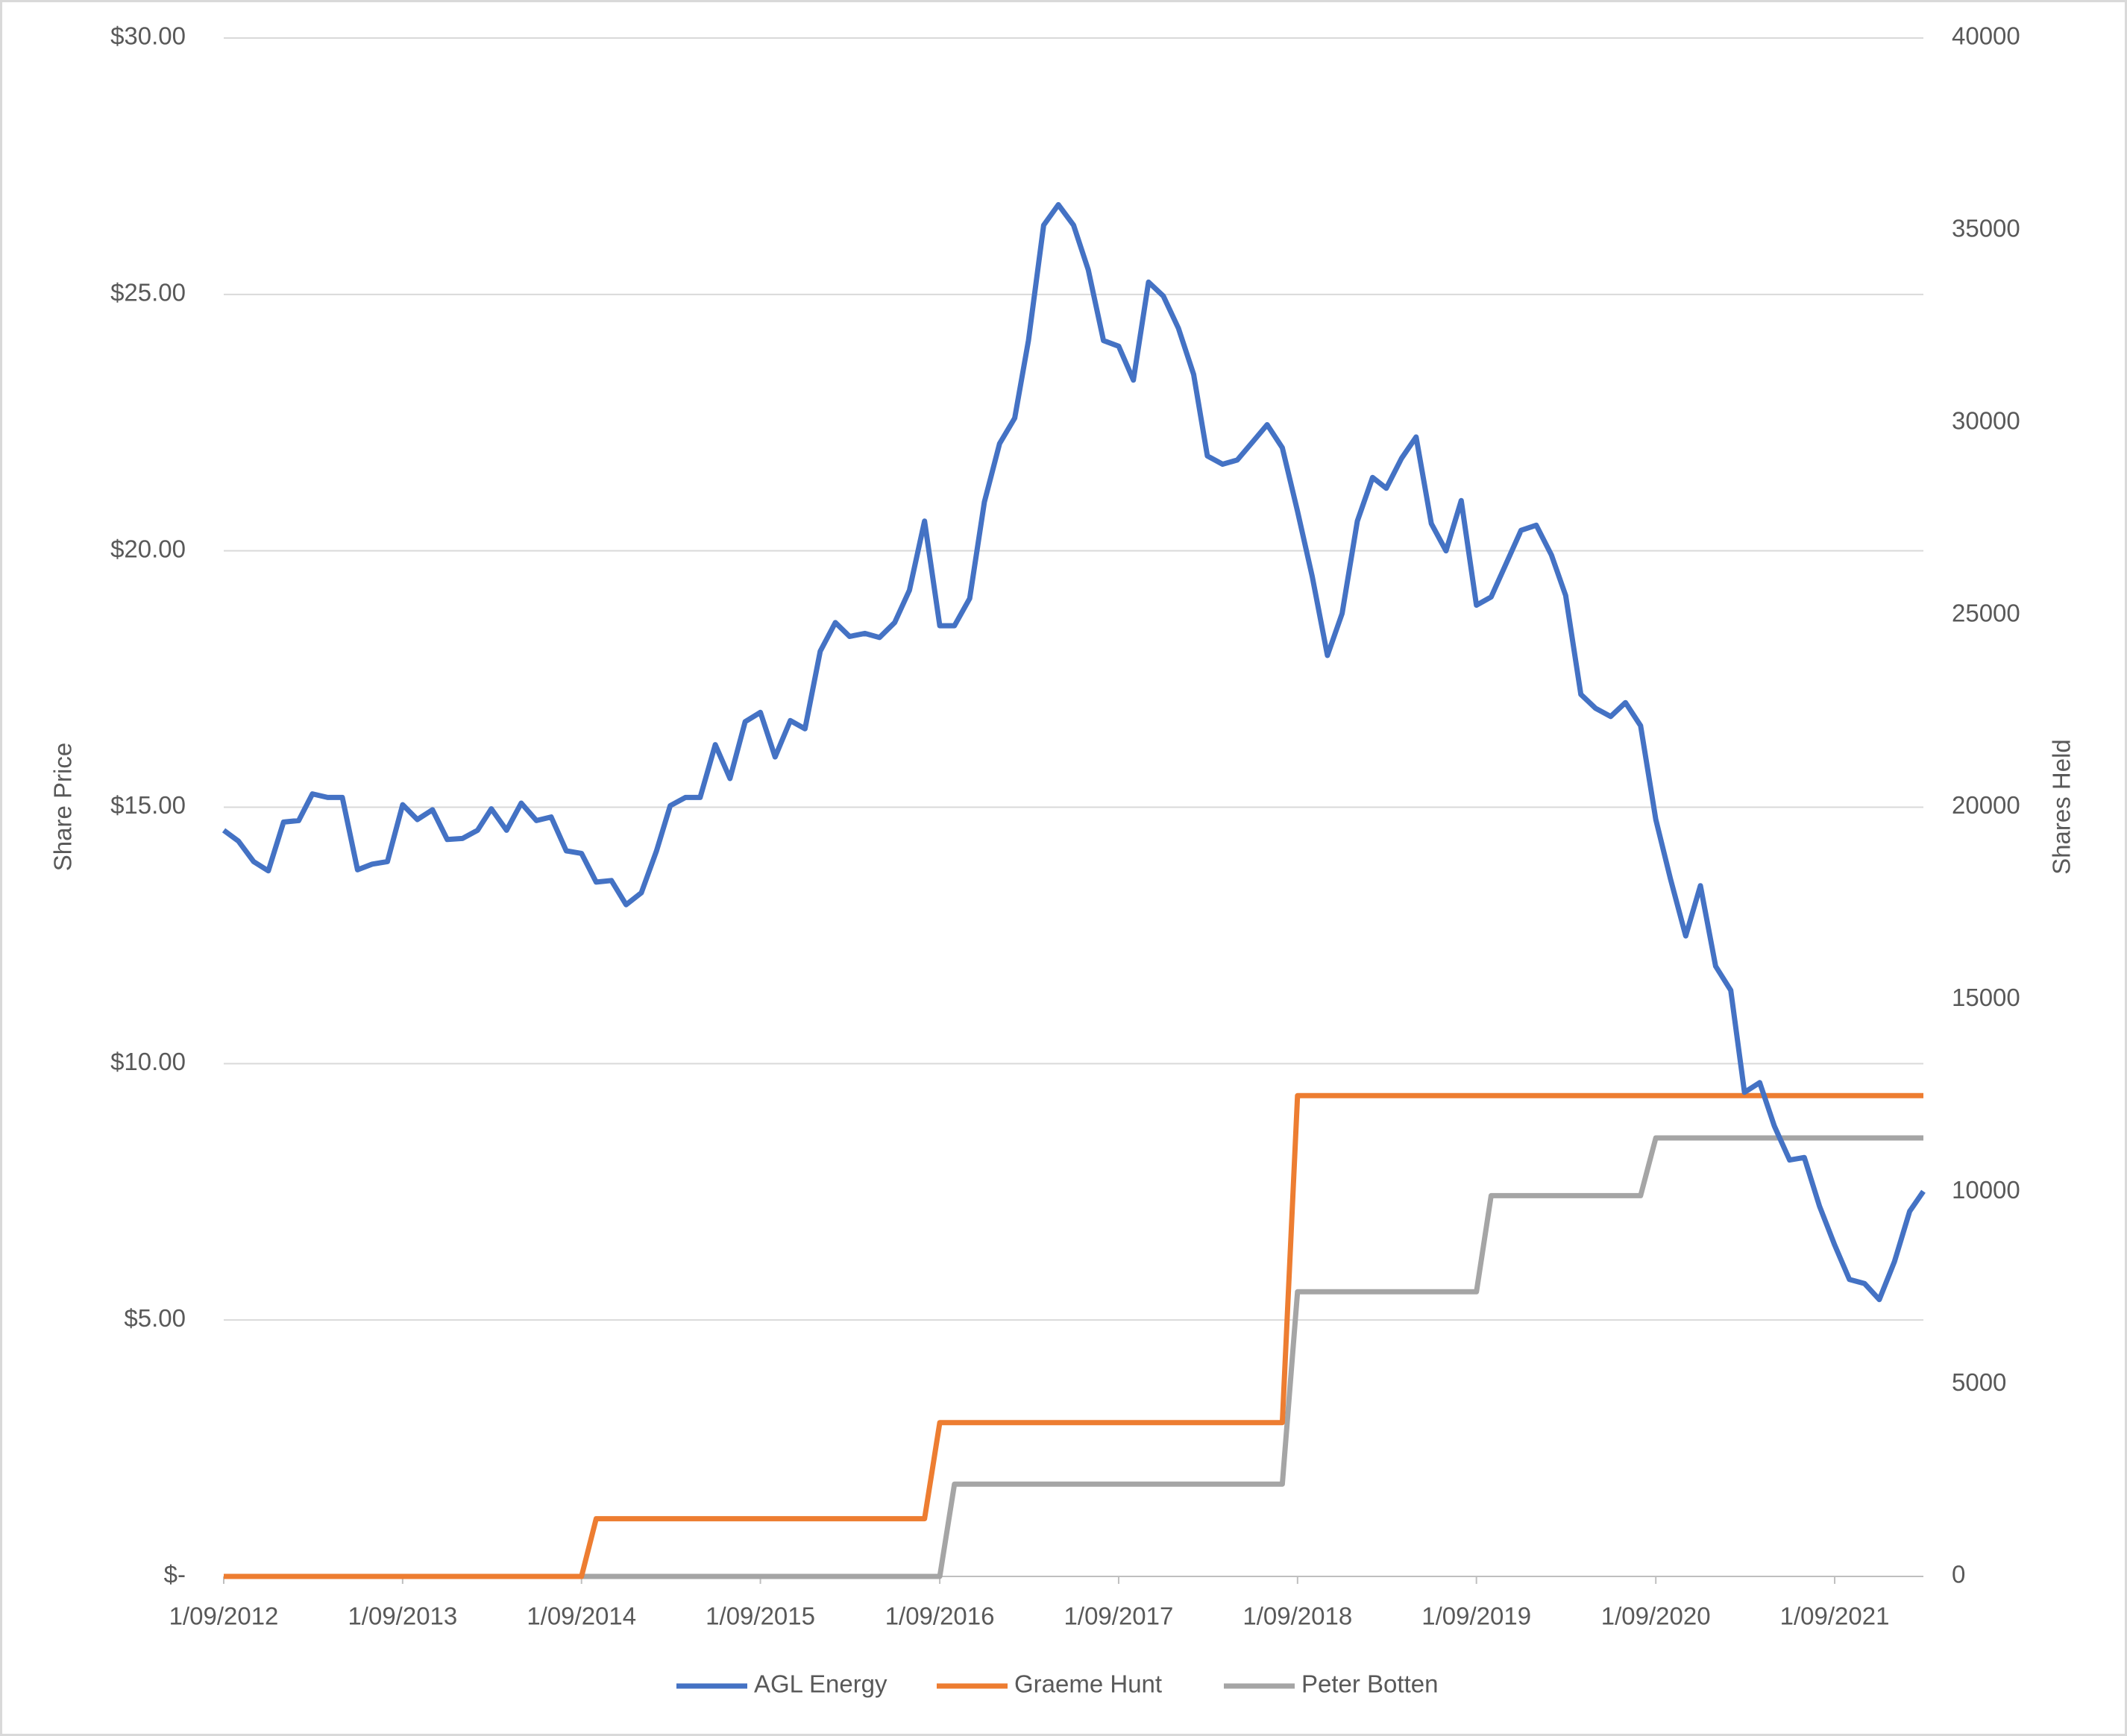  What do you see at coordinates (1958, 1574) in the screenshot?
I see `y2-tick-label: 0` at bounding box center [1958, 1574].